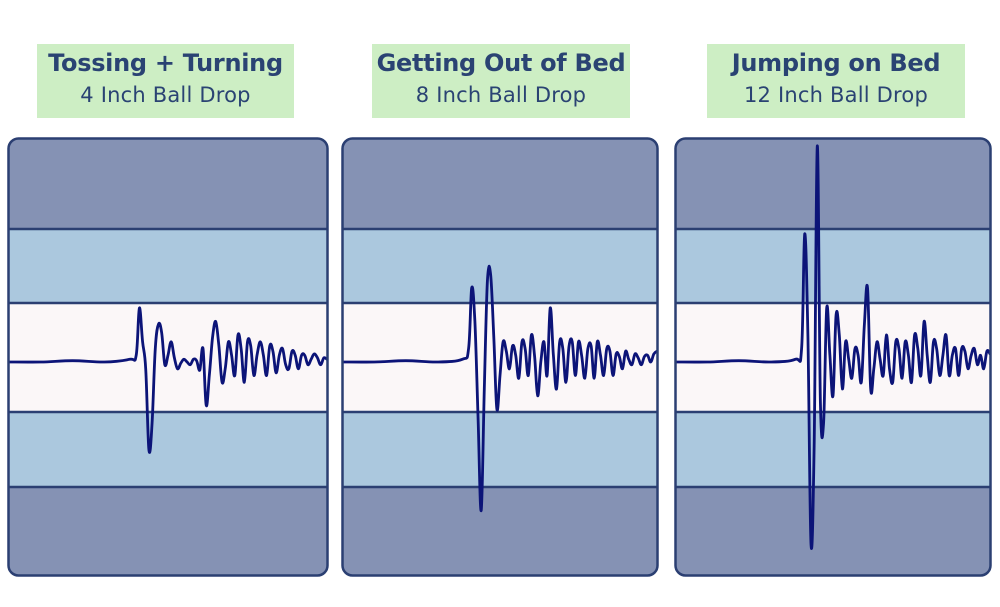  What do you see at coordinates (501, 81) in the screenshot?
I see `panel-2-label: Getting Out of Bed 8 Inch Ball Drop` at bounding box center [501, 81].